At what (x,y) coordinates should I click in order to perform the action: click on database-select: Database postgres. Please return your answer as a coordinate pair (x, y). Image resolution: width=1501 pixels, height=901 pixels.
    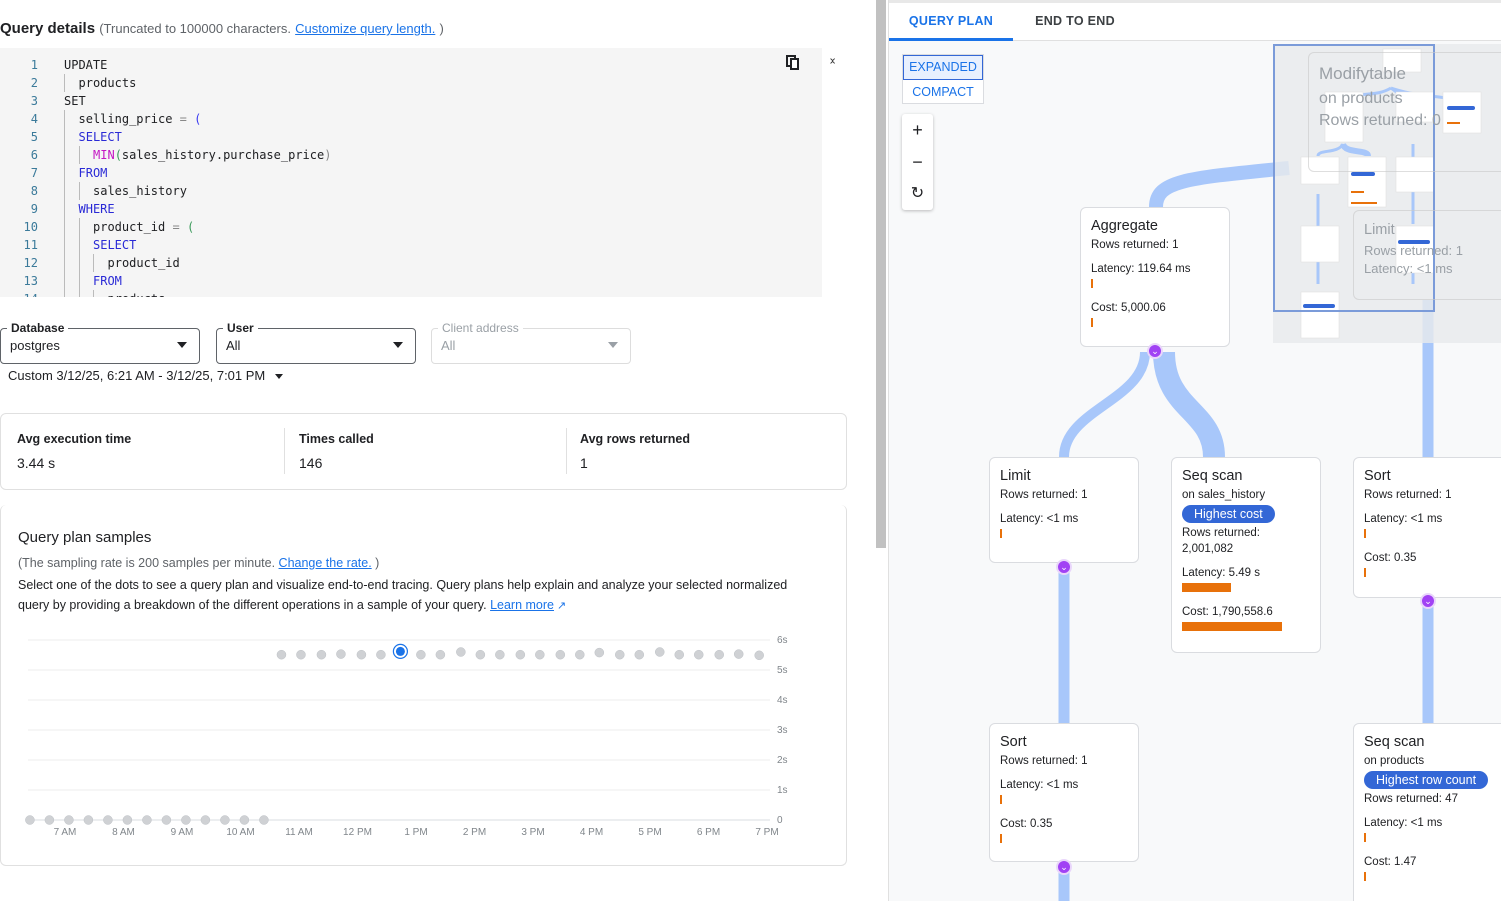
    Looking at the image, I should click on (100, 342).